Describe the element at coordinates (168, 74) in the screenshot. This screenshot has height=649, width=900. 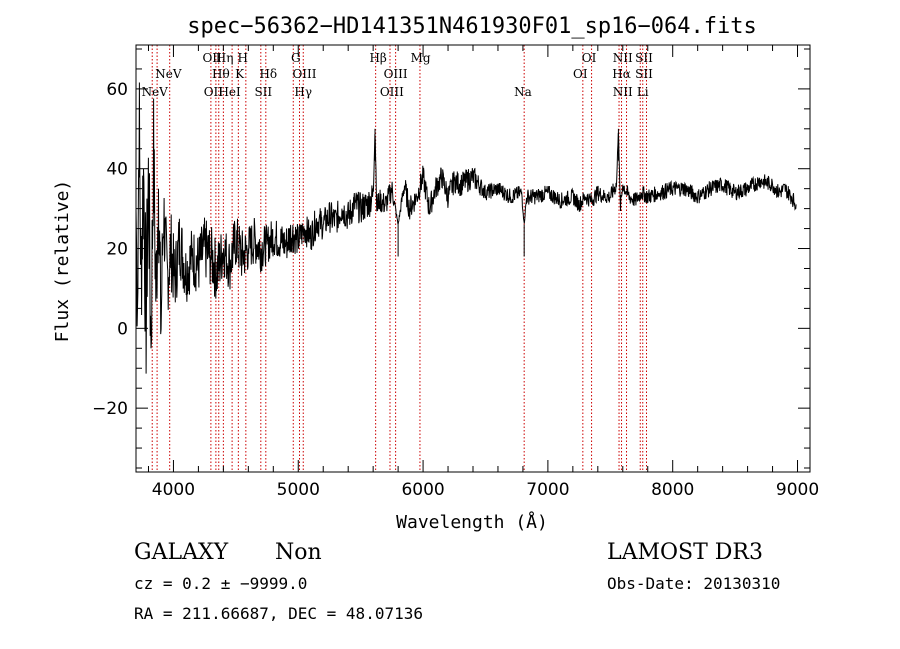
I see `line-label-9: NeV` at that location.